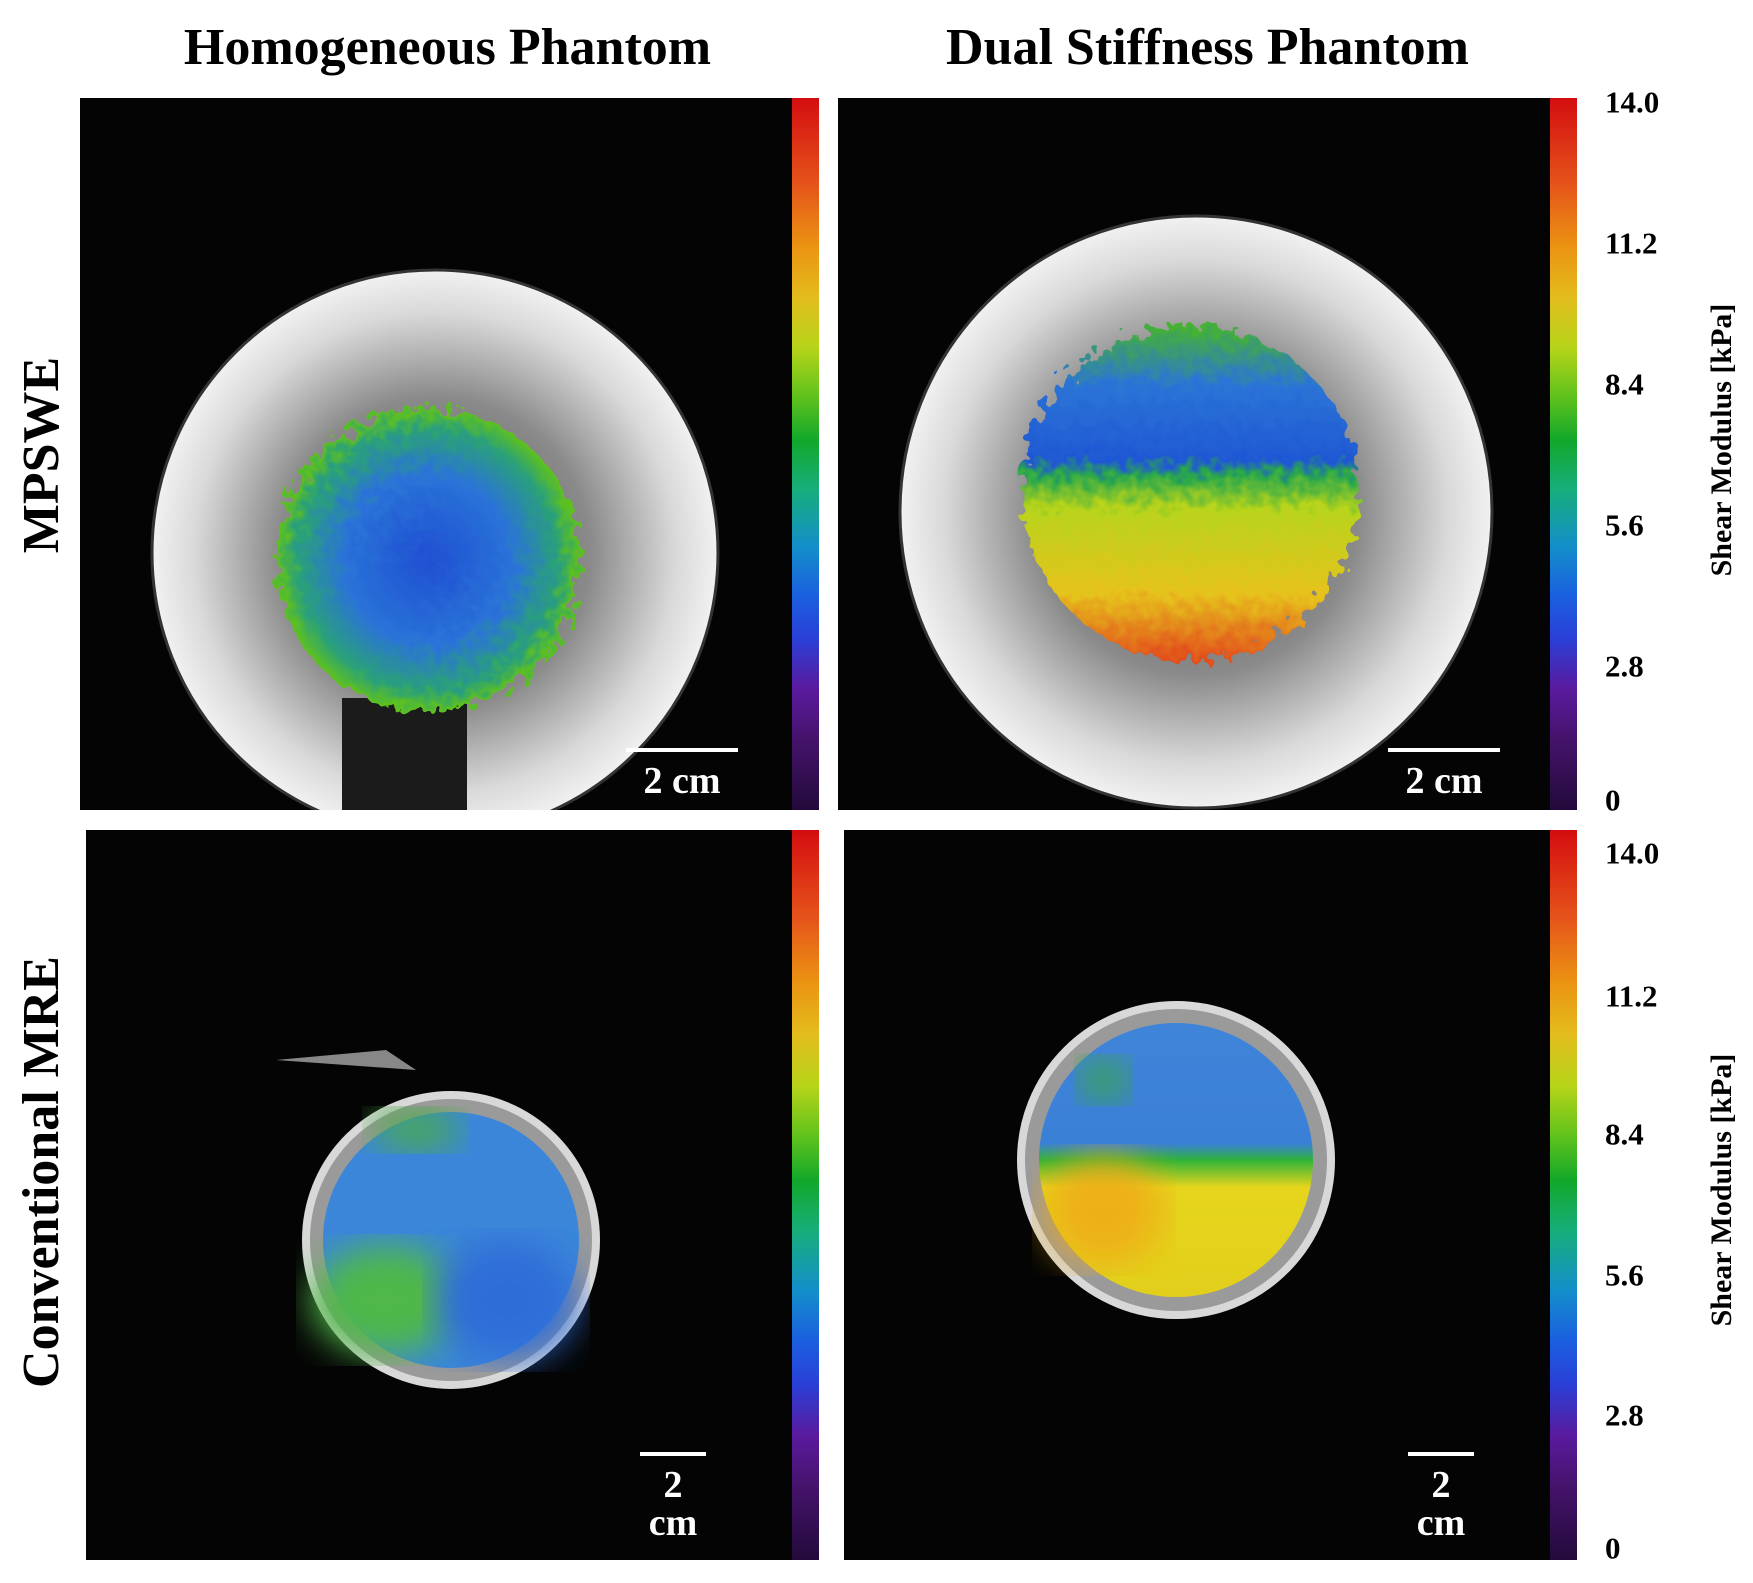  Describe the element at coordinates (805, 1195) in the screenshot. I see `colorbar-mre-homogeneous` at that location.